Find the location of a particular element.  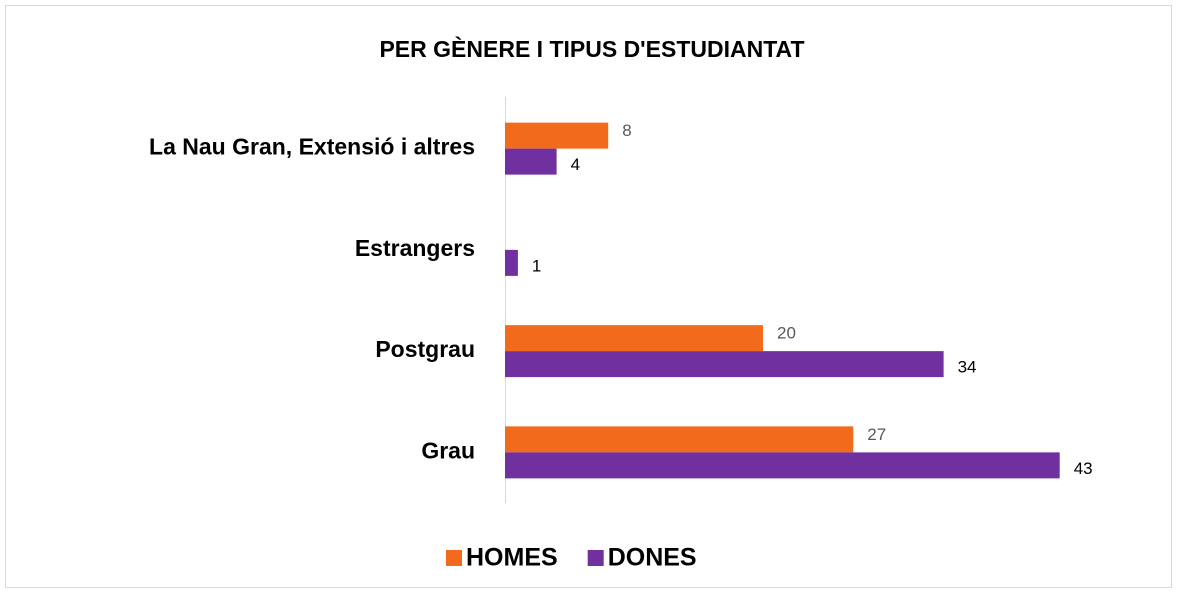

category-label: La Nau Gran, Extensió i altres is located at coordinates (312, 147).